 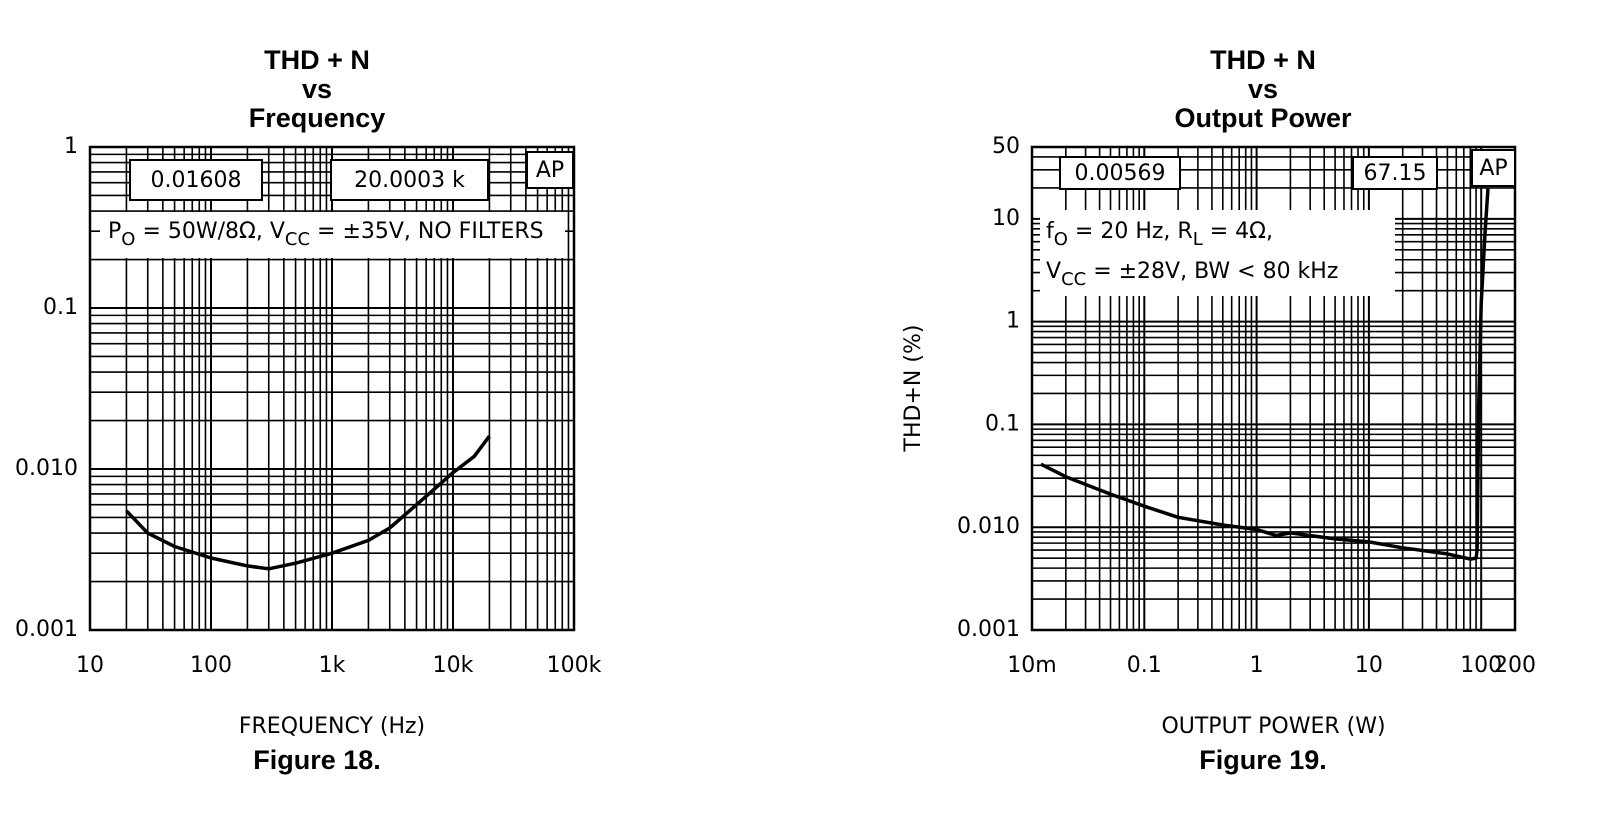 I want to click on conditions-segment: P, so click(x=114, y=231).